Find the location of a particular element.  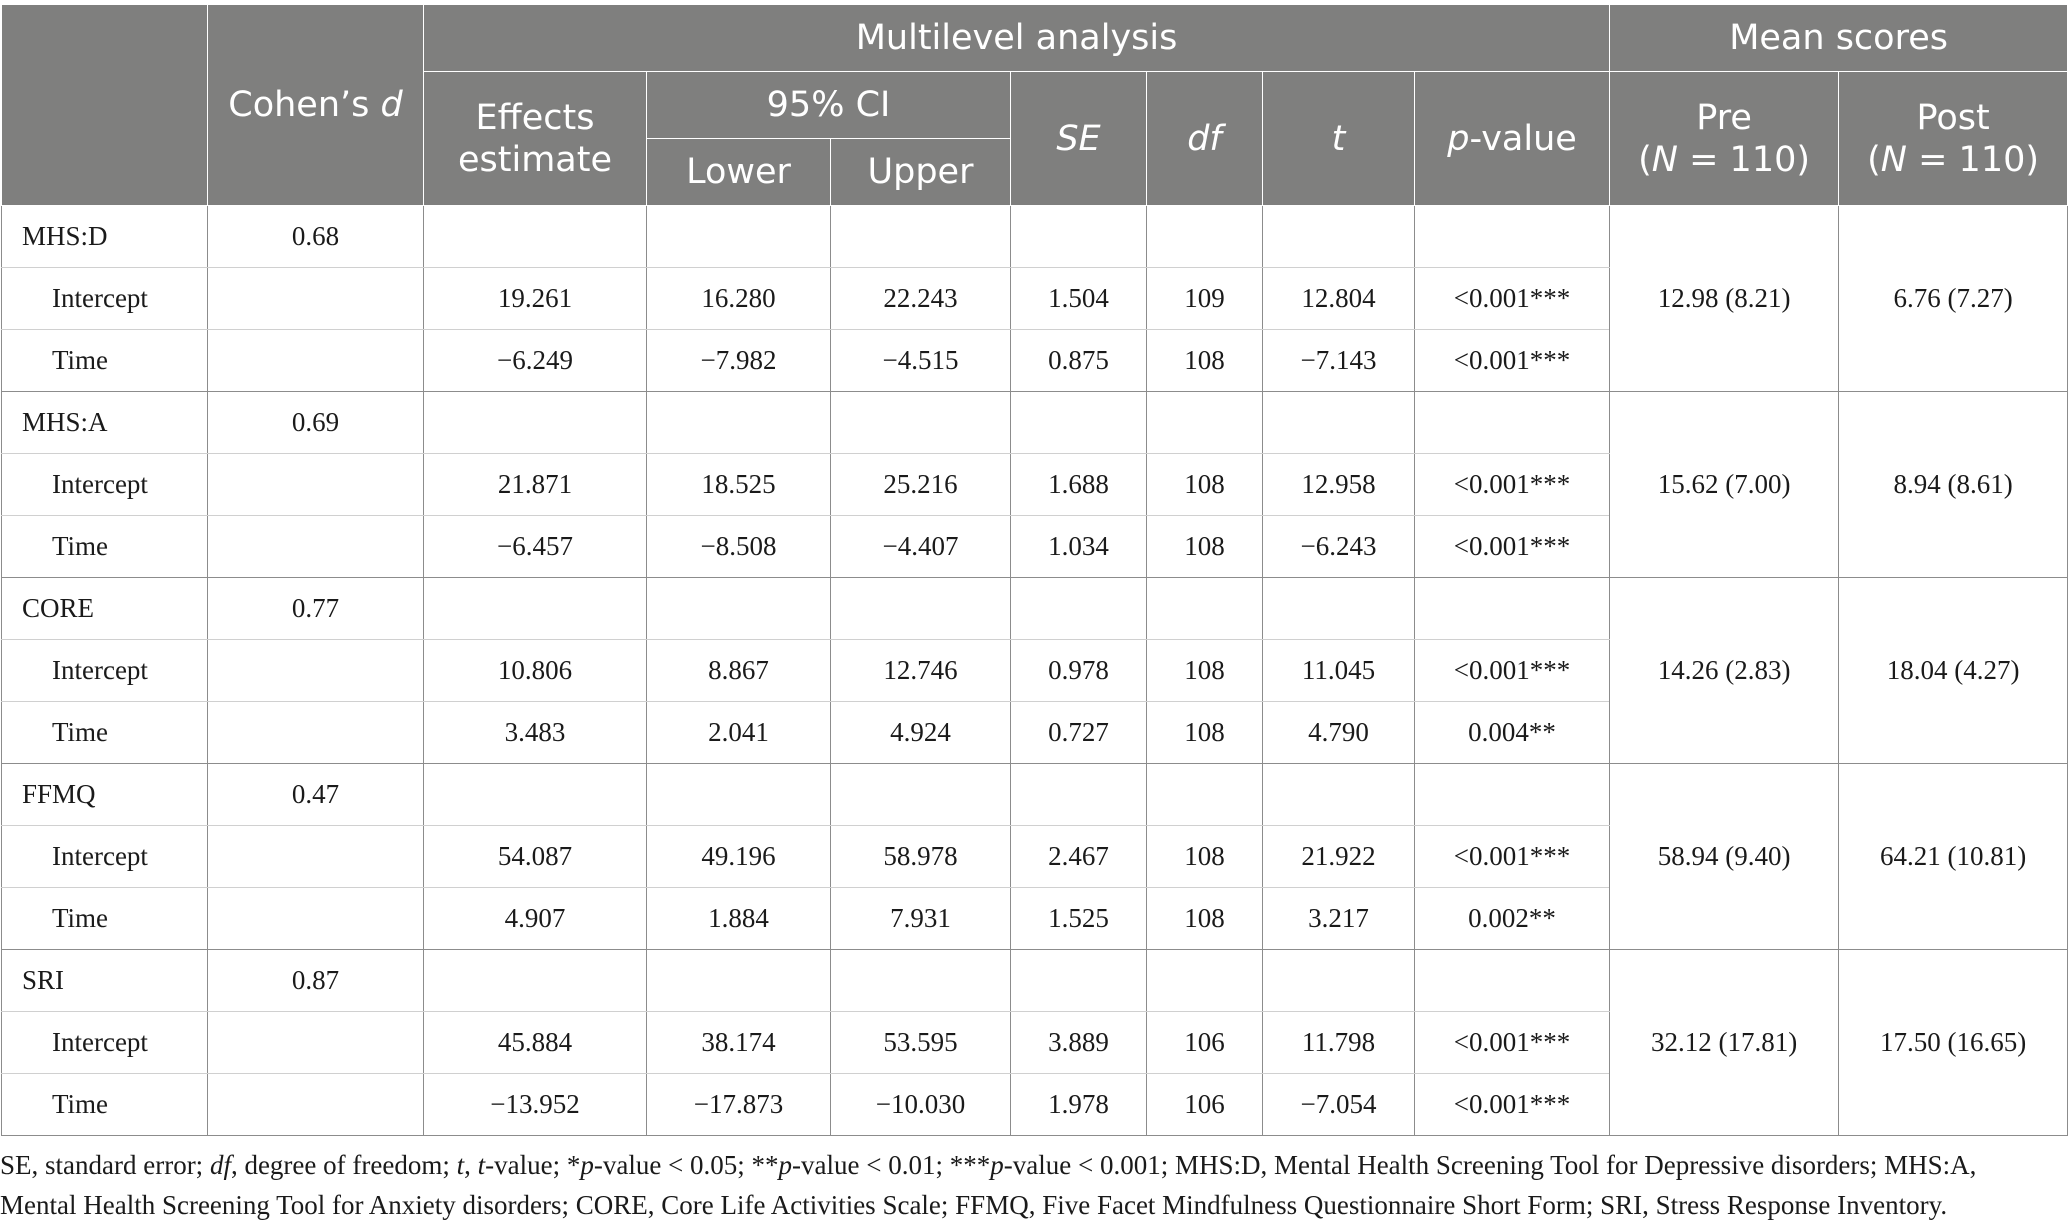

post-mean-cell: 18.04 (4.27) is located at coordinates (1953, 670).